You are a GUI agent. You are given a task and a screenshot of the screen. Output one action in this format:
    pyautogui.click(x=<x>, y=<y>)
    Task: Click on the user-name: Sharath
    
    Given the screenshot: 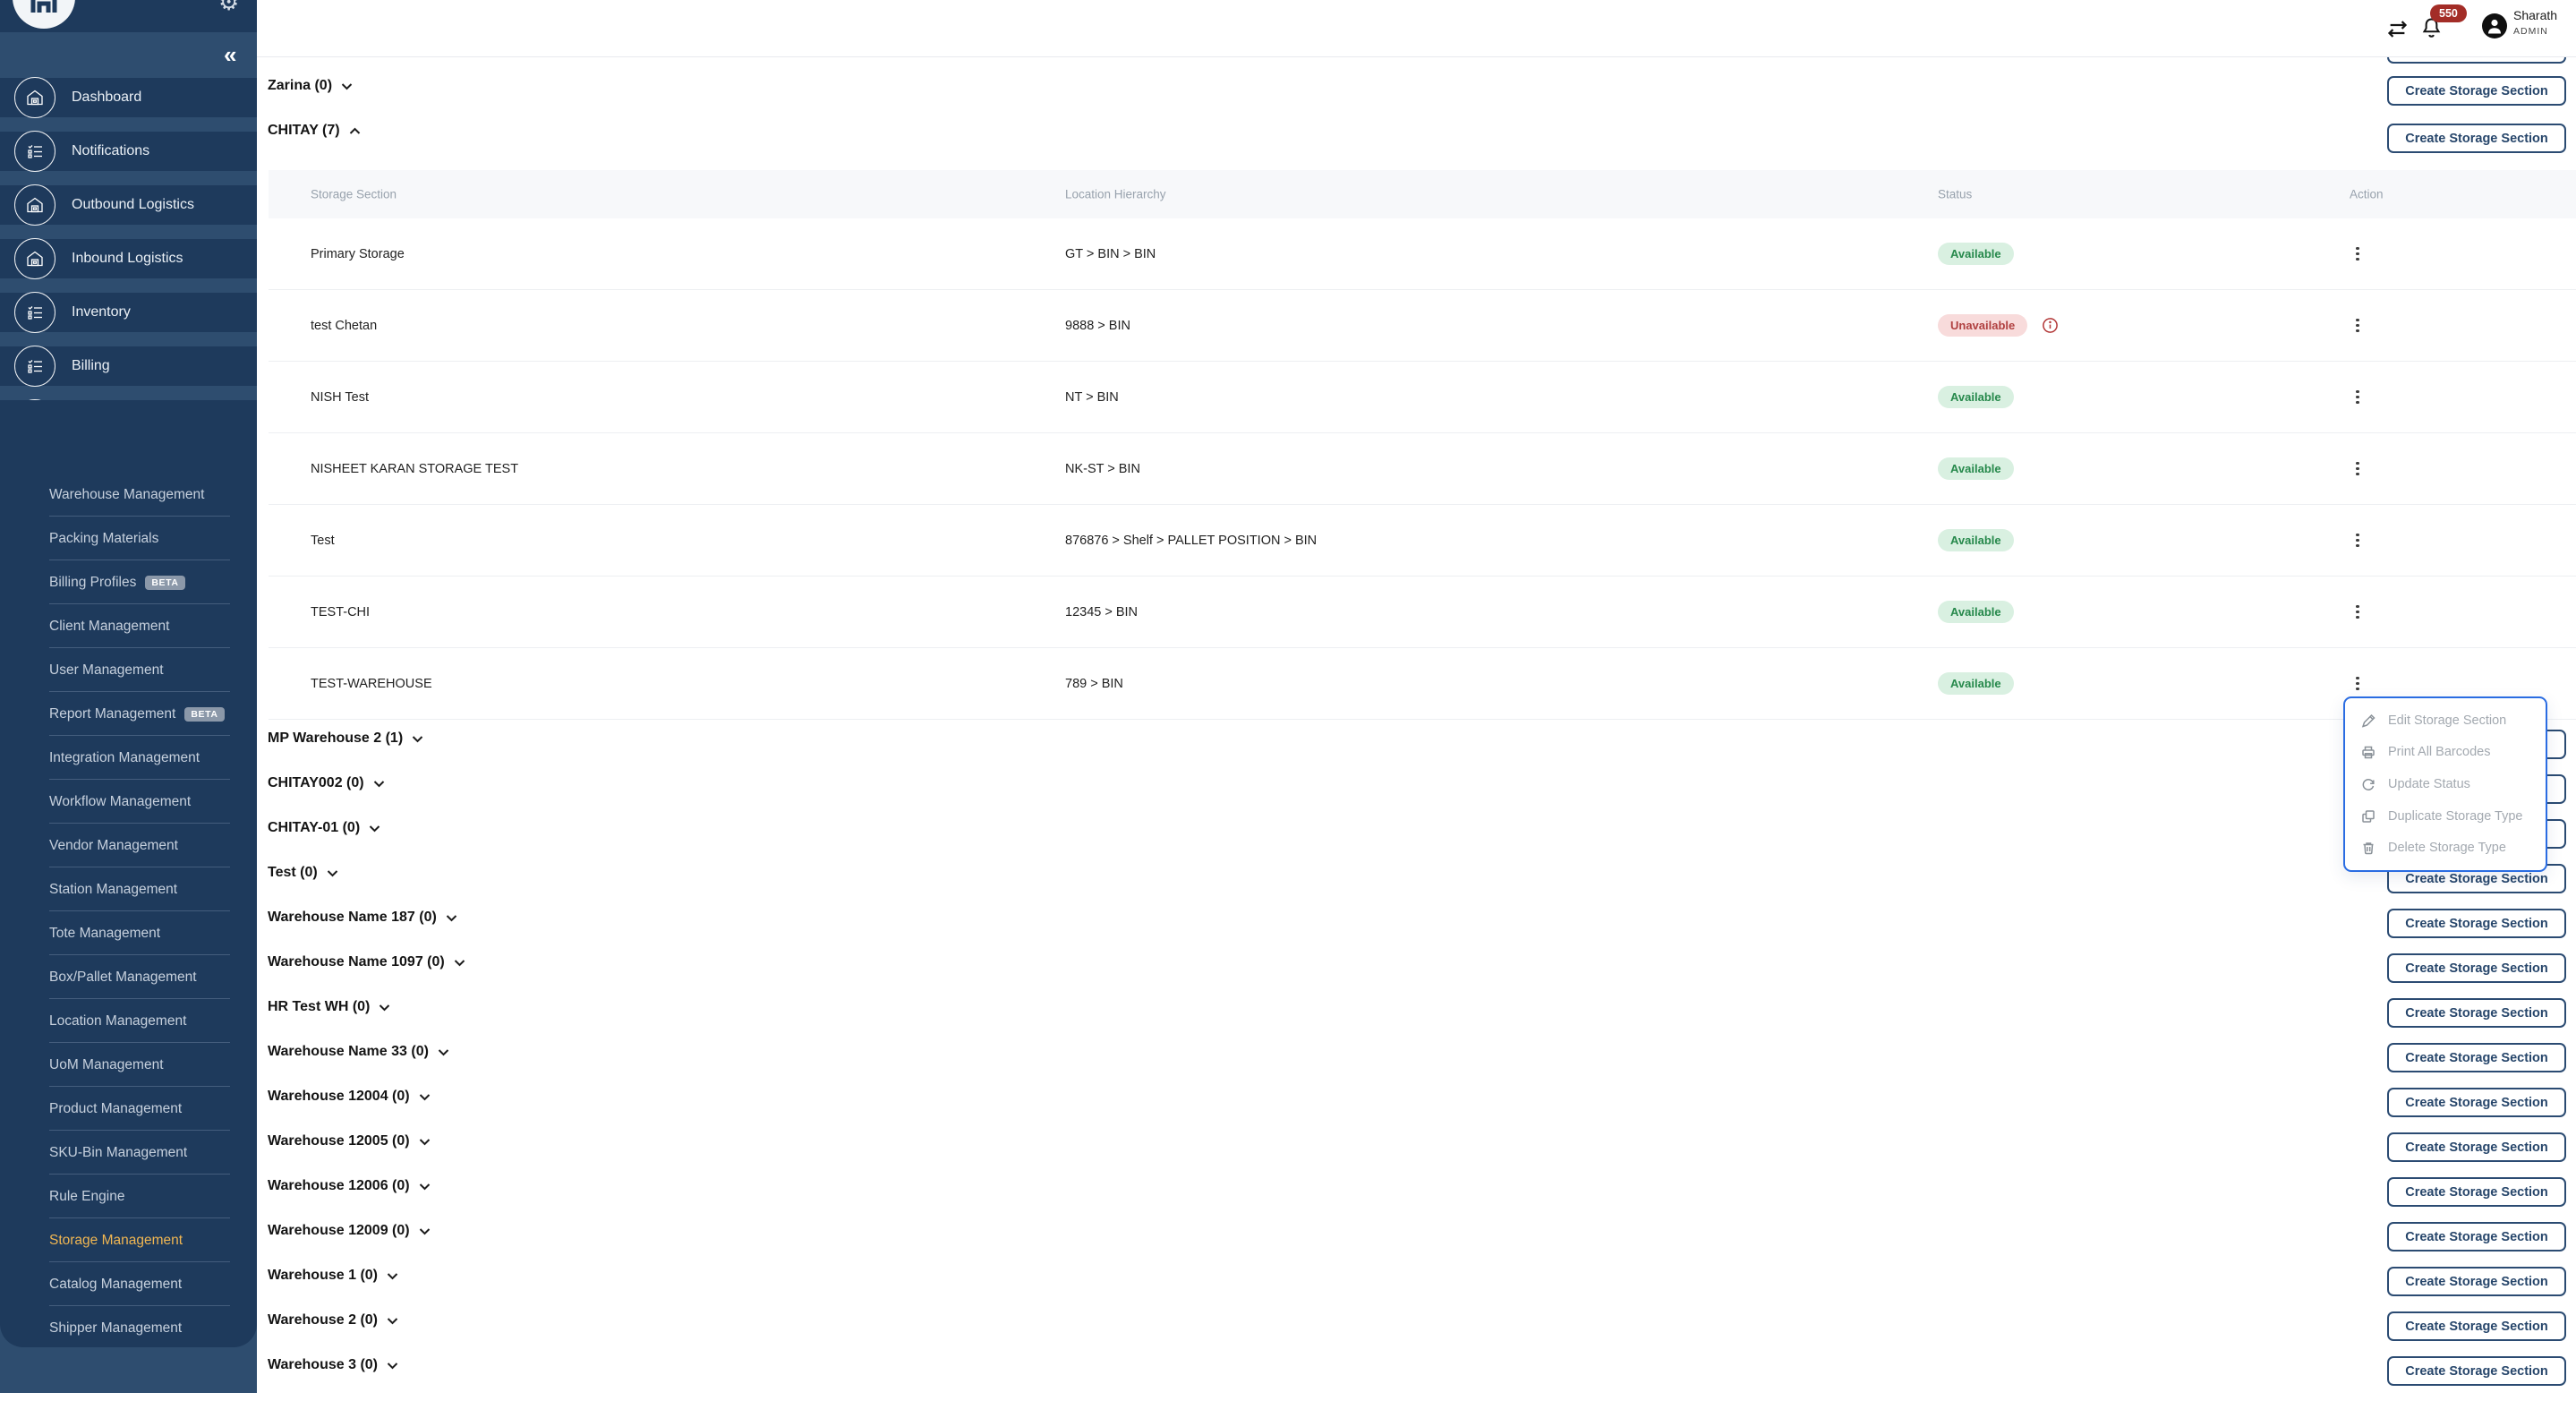 What is the action you would take?
    pyautogui.click(x=2535, y=15)
    